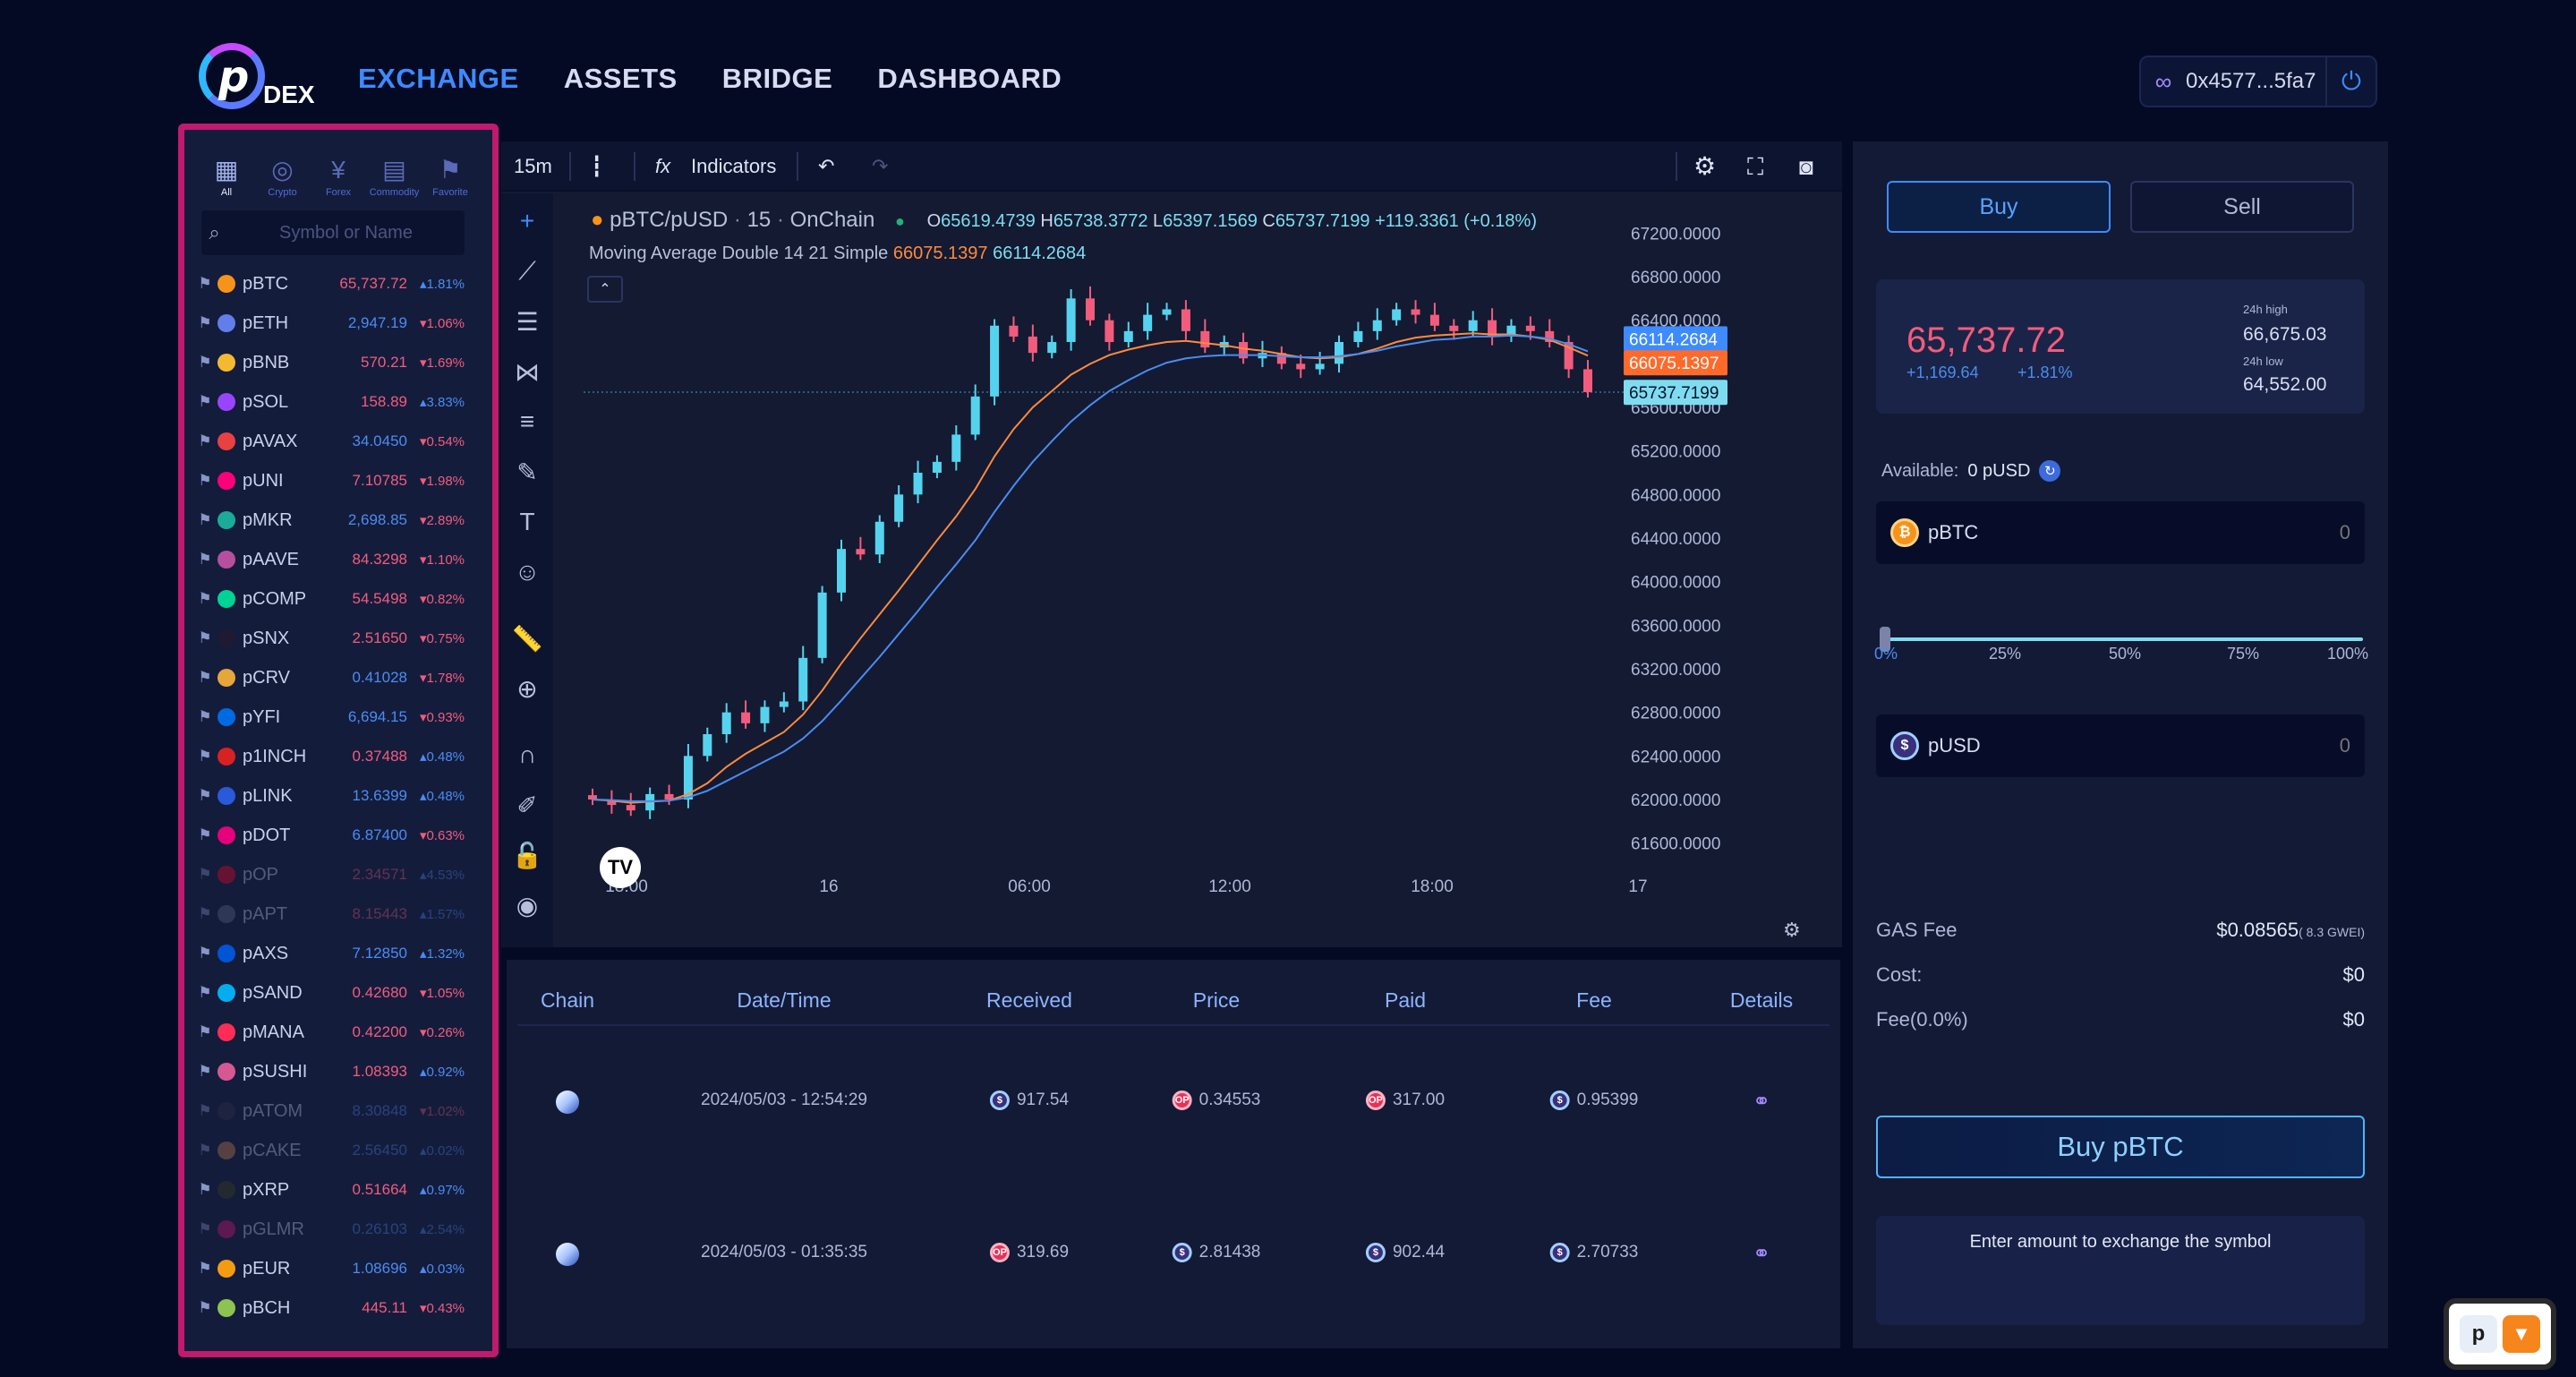  What do you see at coordinates (338, 914) in the screenshot?
I see `symbol-row: ⚑ pAPT 8.15443 ▴1.57%` at bounding box center [338, 914].